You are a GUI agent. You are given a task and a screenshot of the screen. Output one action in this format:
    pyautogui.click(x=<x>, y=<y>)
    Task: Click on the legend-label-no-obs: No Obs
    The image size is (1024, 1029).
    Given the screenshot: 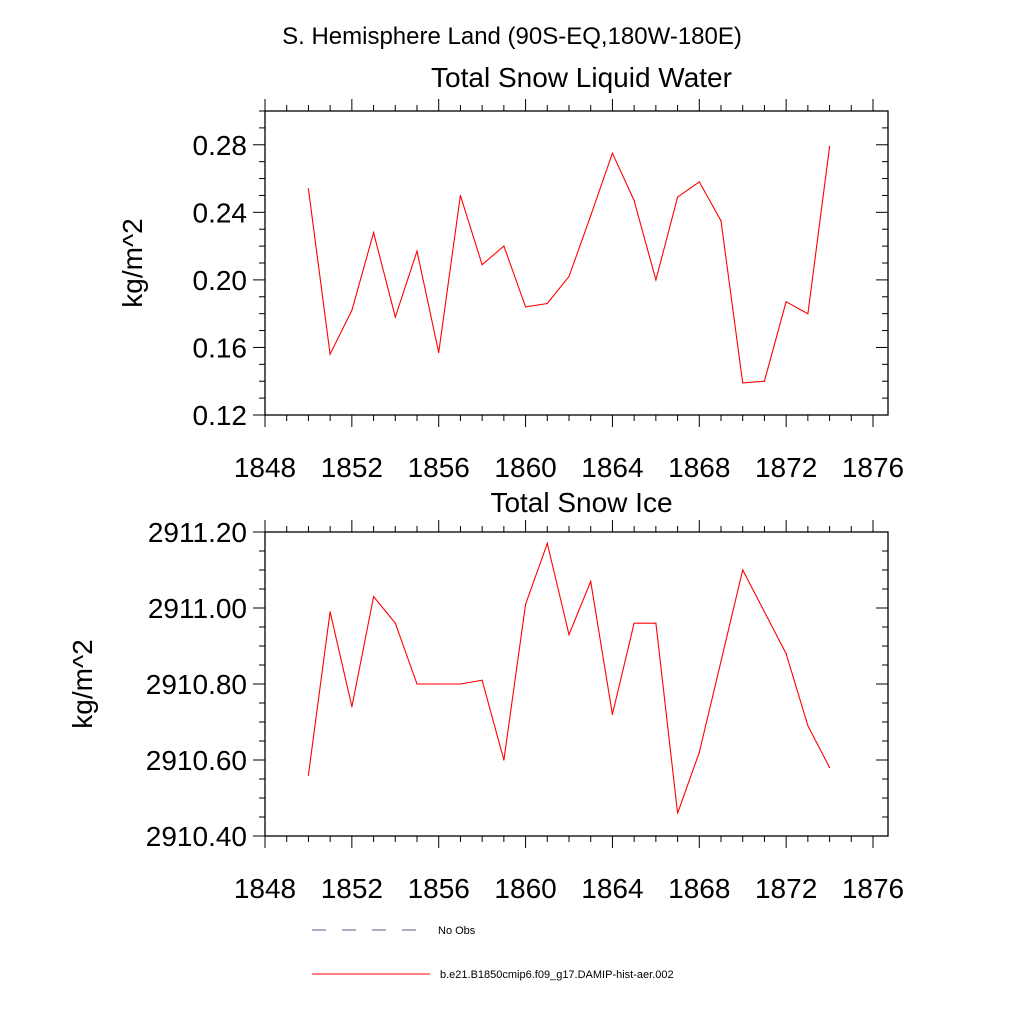 What is the action you would take?
    pyautogui.click(x=457, y=931)
    